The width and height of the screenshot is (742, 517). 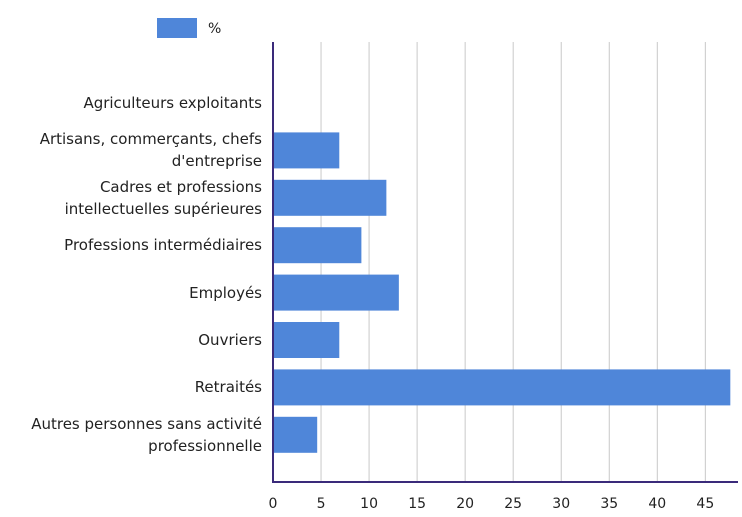 I want to click on legend-swatch, so click(x=177, y=28).